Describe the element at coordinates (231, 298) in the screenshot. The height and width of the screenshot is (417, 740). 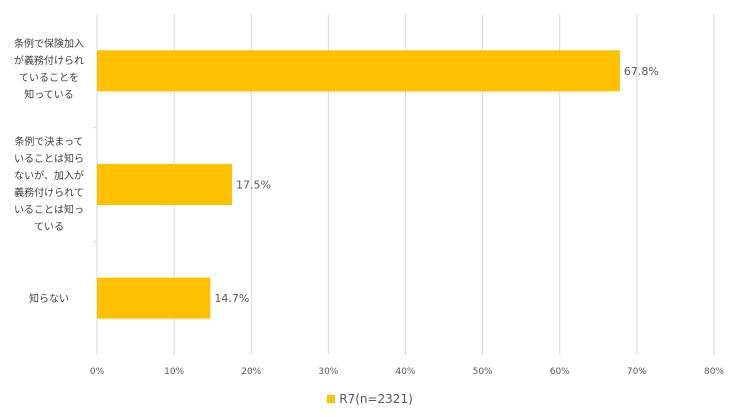
I see `data-label: 14.7%` at that location.